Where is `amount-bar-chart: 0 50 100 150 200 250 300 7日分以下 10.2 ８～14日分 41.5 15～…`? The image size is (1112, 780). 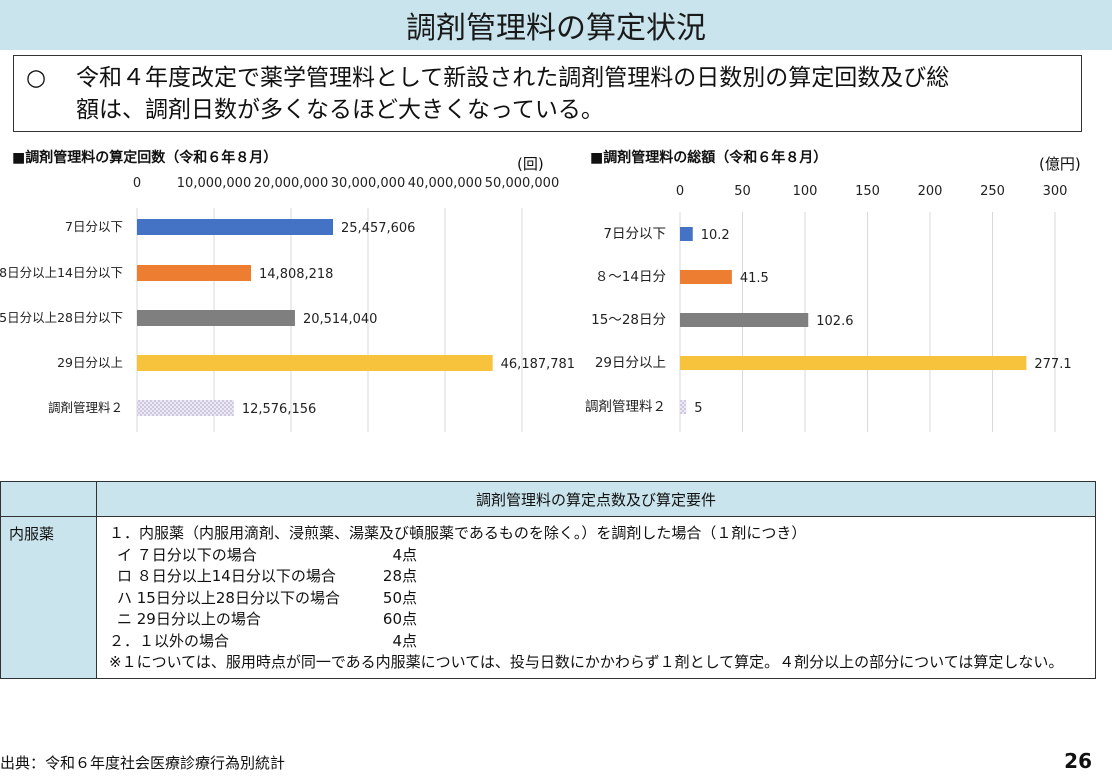
amount-bar-chart: 0 50 100 150 200 250 300 7日分以下 10.2 ８～14日分 41.5 15～… is located at coordinates (828, 308).